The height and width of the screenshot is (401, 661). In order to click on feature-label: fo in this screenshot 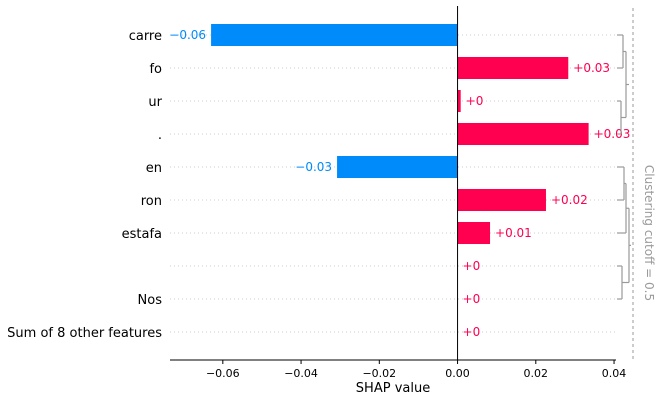, I will do `click(155, 69)`.